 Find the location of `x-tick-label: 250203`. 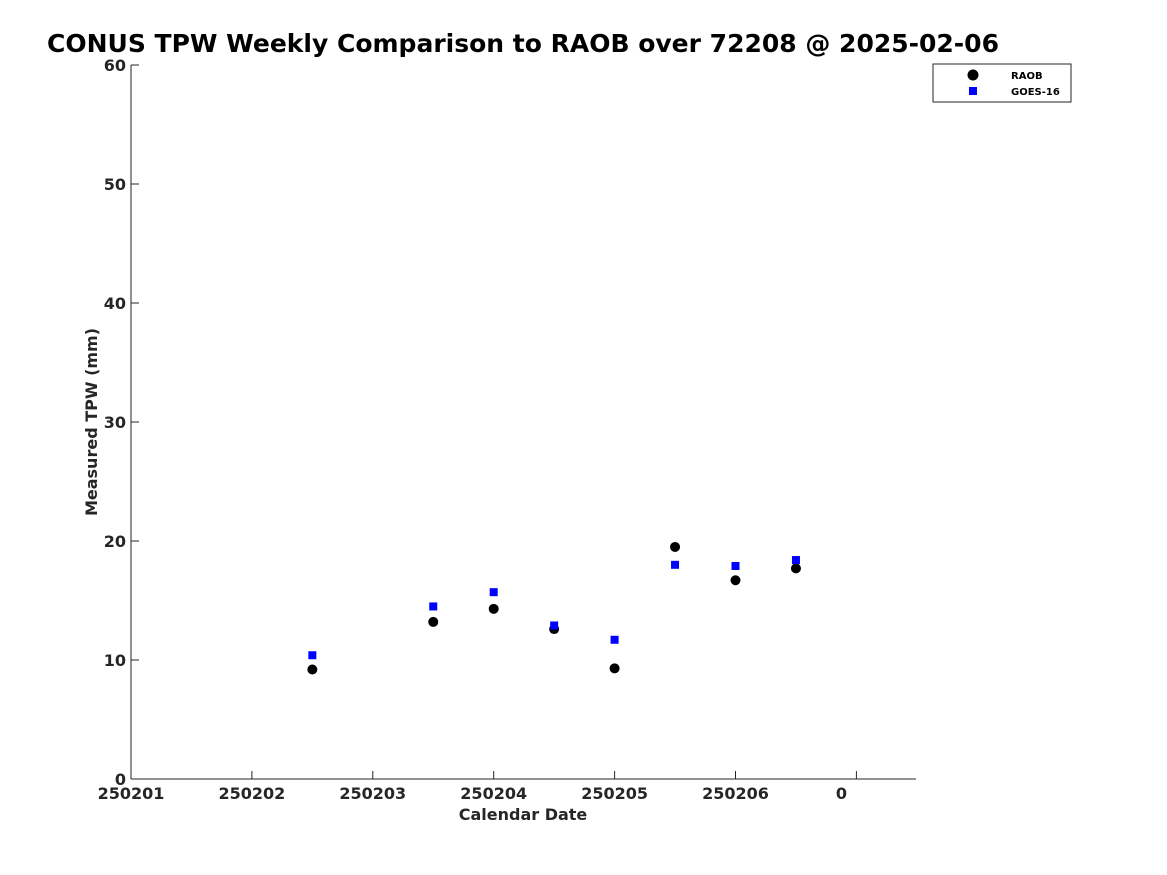

x-tick-label: 250203 is located at coordinates (372, 793).